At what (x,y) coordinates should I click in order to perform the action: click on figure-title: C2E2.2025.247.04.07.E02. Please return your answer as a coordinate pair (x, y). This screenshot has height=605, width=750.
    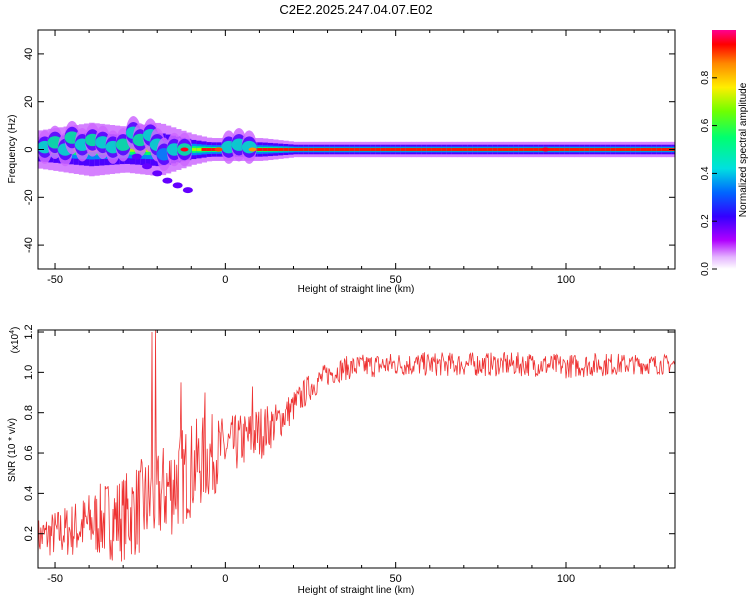
    Looking at the image, I should click on (355, 9).